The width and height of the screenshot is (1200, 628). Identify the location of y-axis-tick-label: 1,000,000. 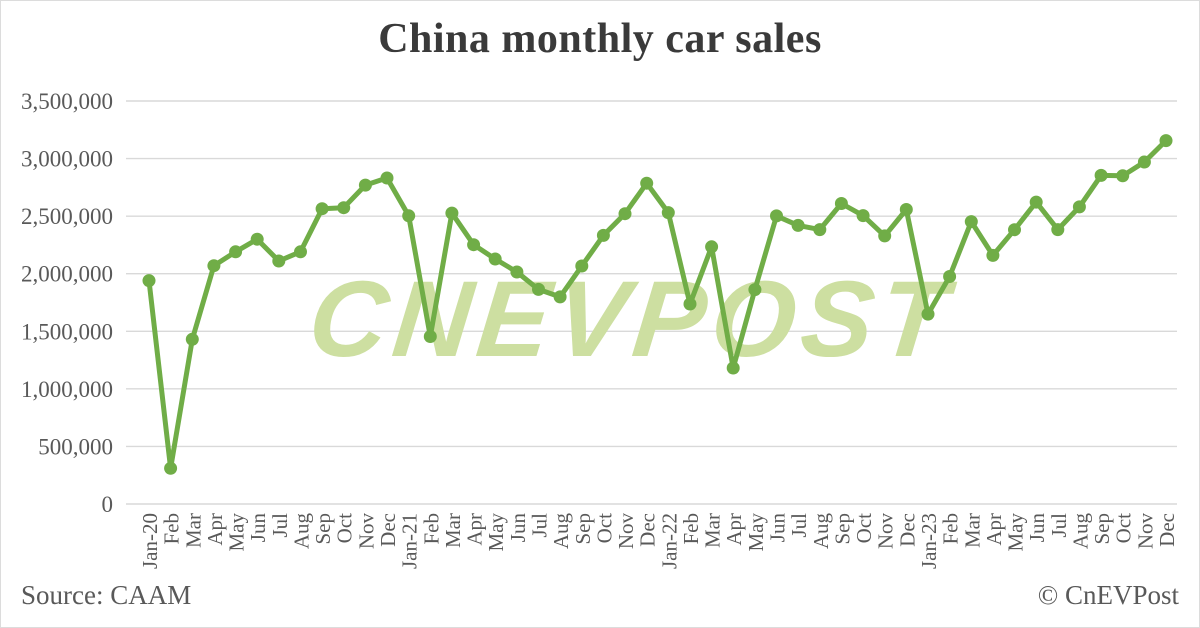
(67, 389).